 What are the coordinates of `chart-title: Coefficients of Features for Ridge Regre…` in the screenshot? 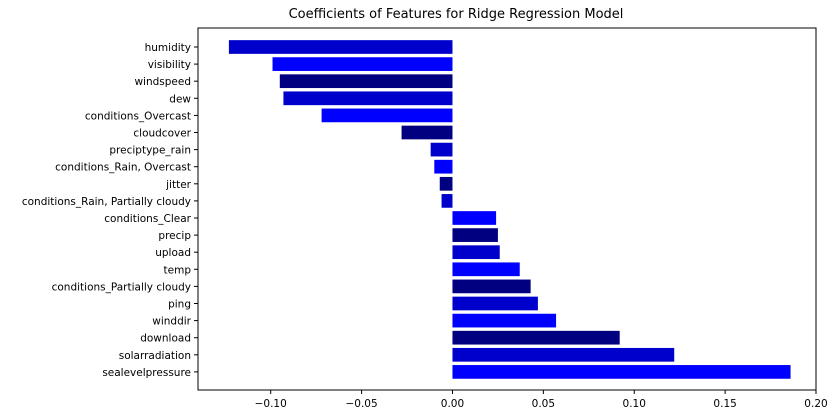 It's located at (456, 14).